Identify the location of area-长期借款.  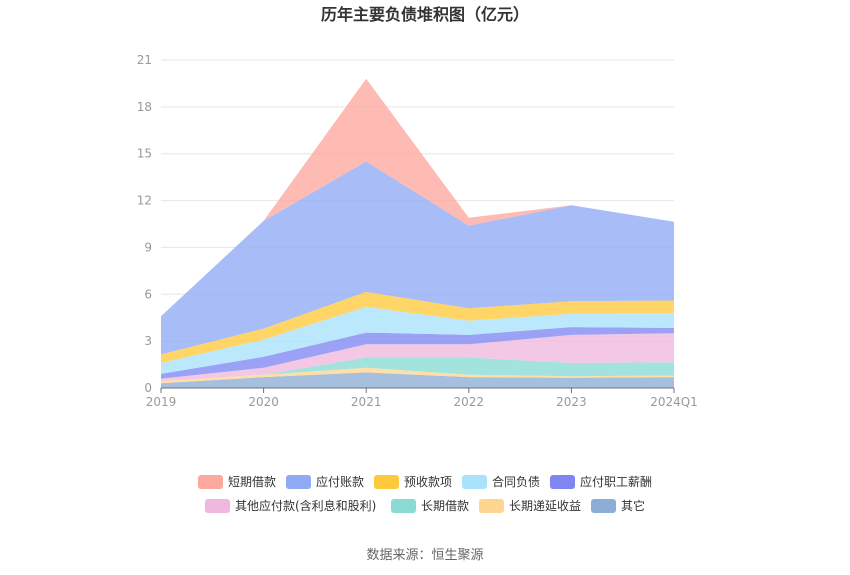
(417, 369).